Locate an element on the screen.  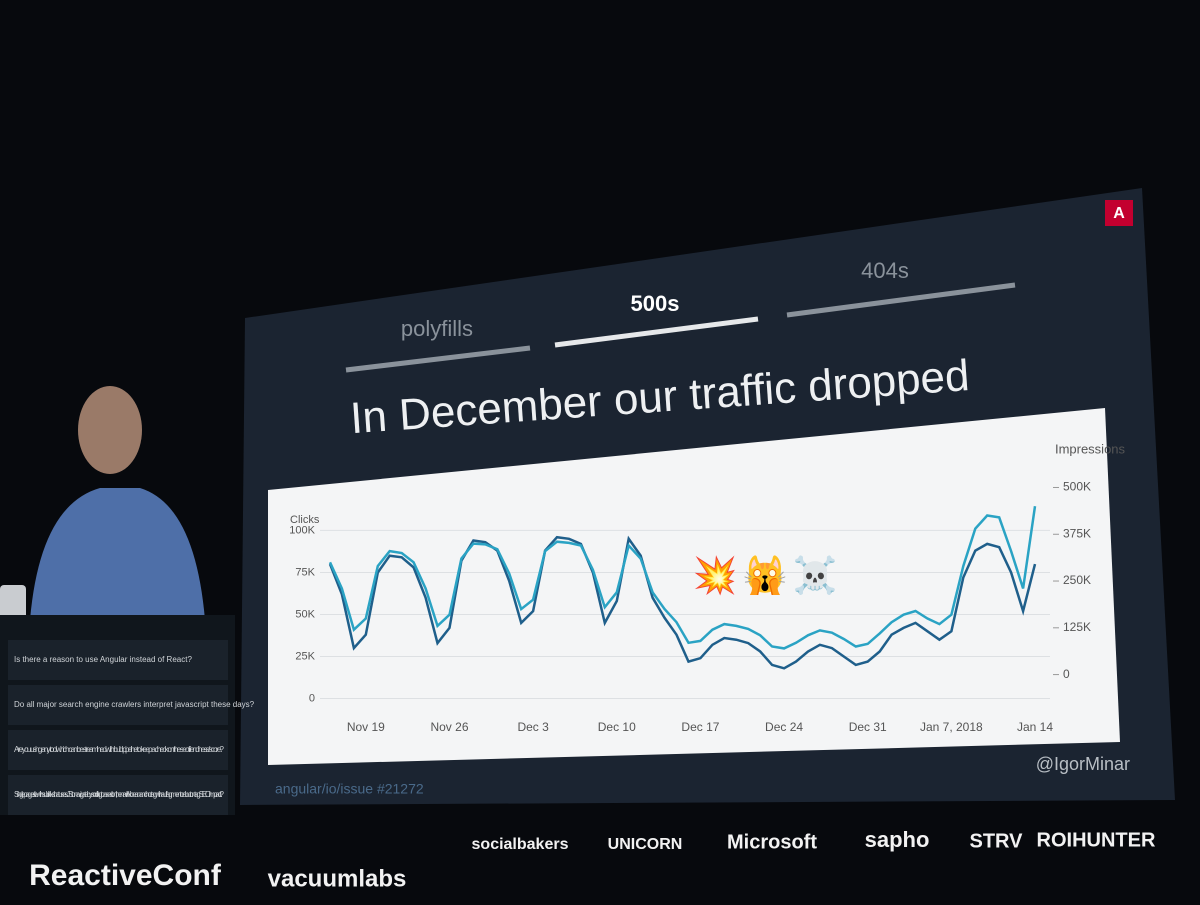
y2-axis-label: Impressions is located at coordinates (1090, 448).